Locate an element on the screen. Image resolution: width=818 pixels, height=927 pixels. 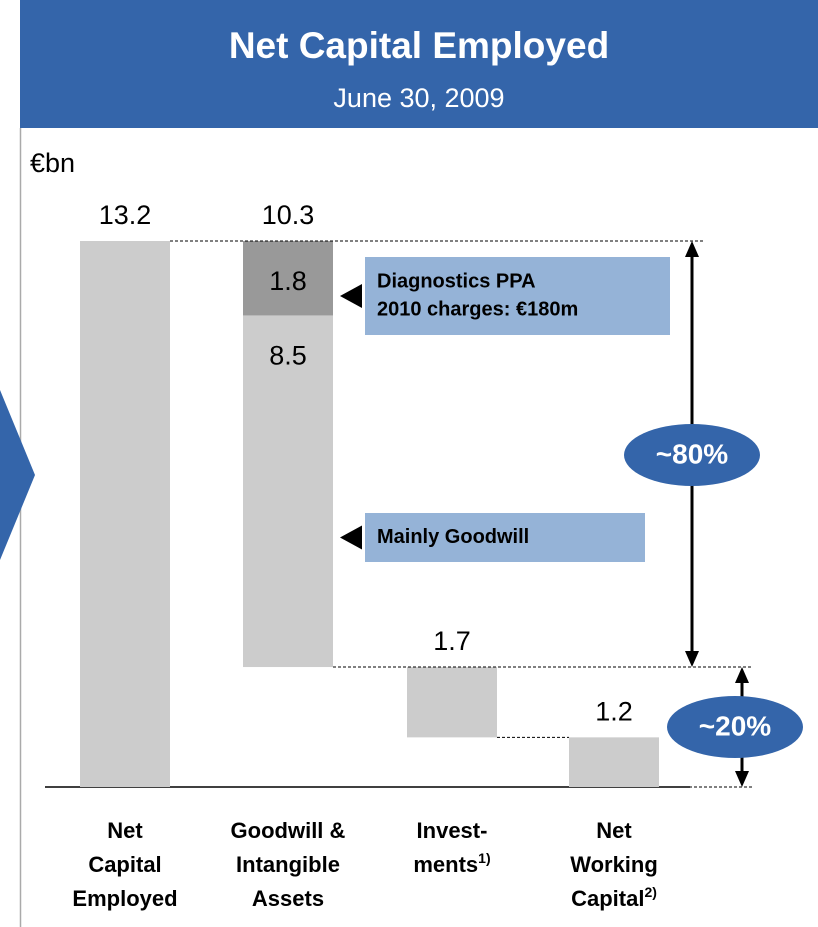
share-label: ~80% is located at coordinates (692, 453).